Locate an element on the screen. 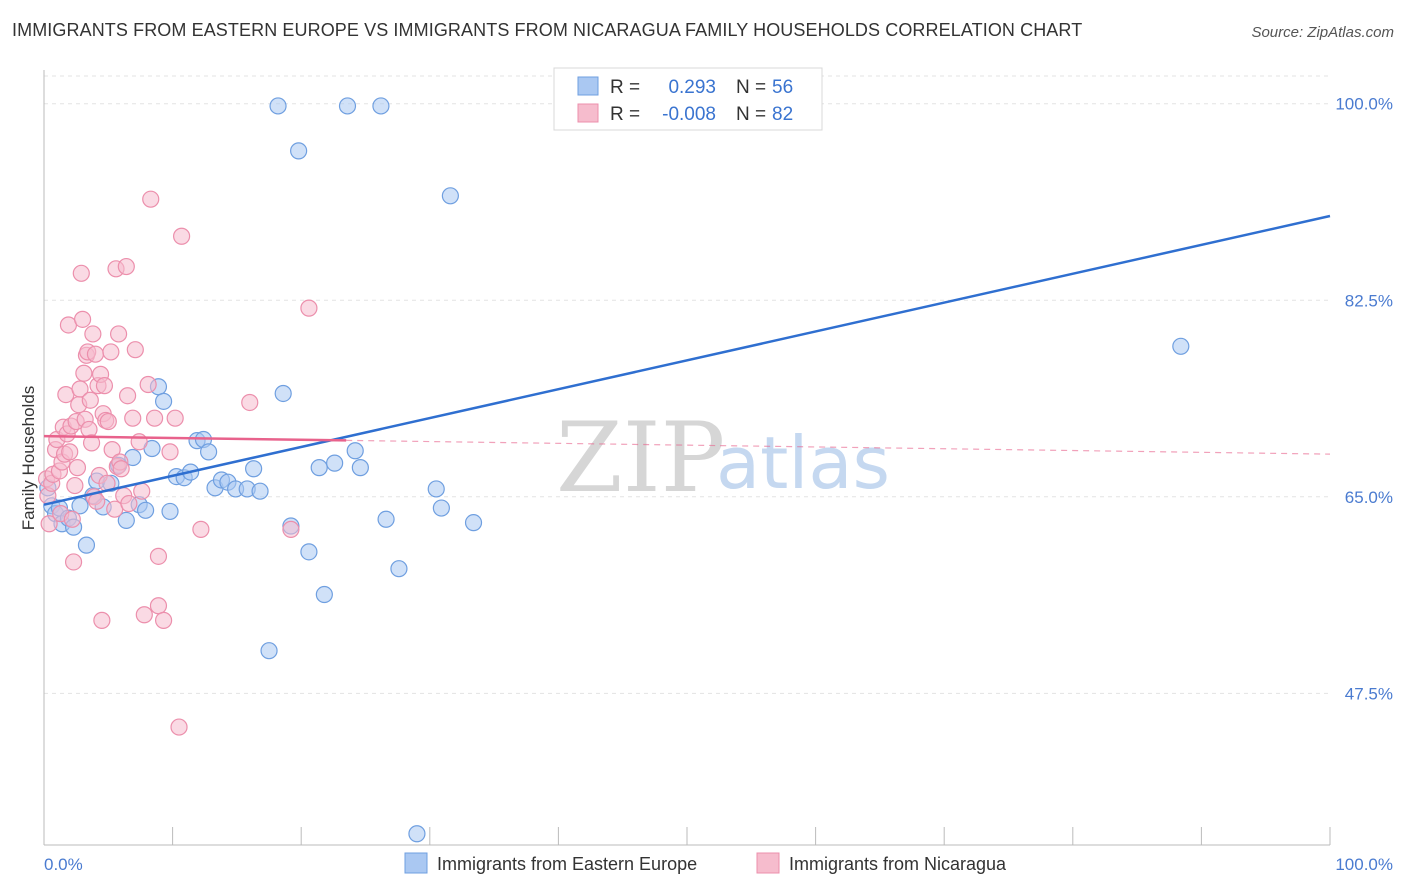  y-tick-label: 100.0% is located at coordinates (1364, 104).